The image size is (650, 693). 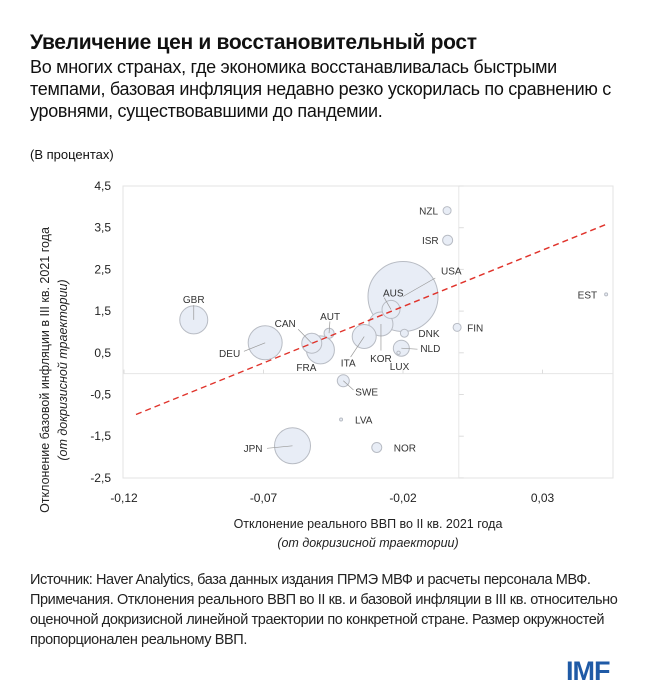 I want to click on point-label-fin: FIN, so click(x=475, y=328).